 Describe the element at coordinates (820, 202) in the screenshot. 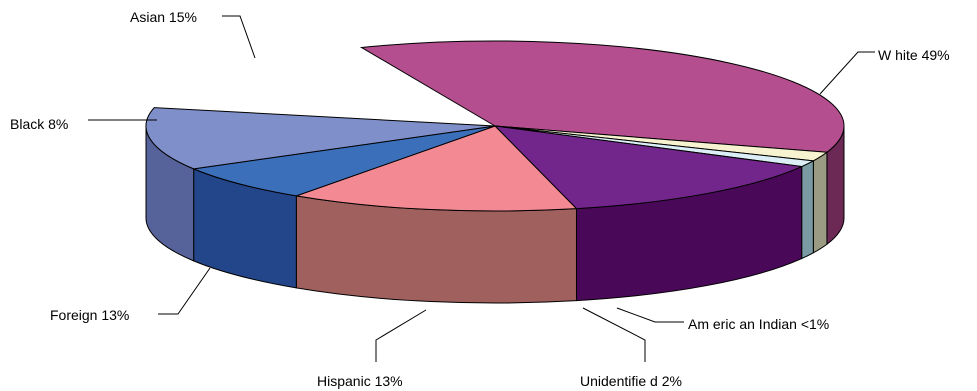

I see `slice-side-american-indian` at that location.